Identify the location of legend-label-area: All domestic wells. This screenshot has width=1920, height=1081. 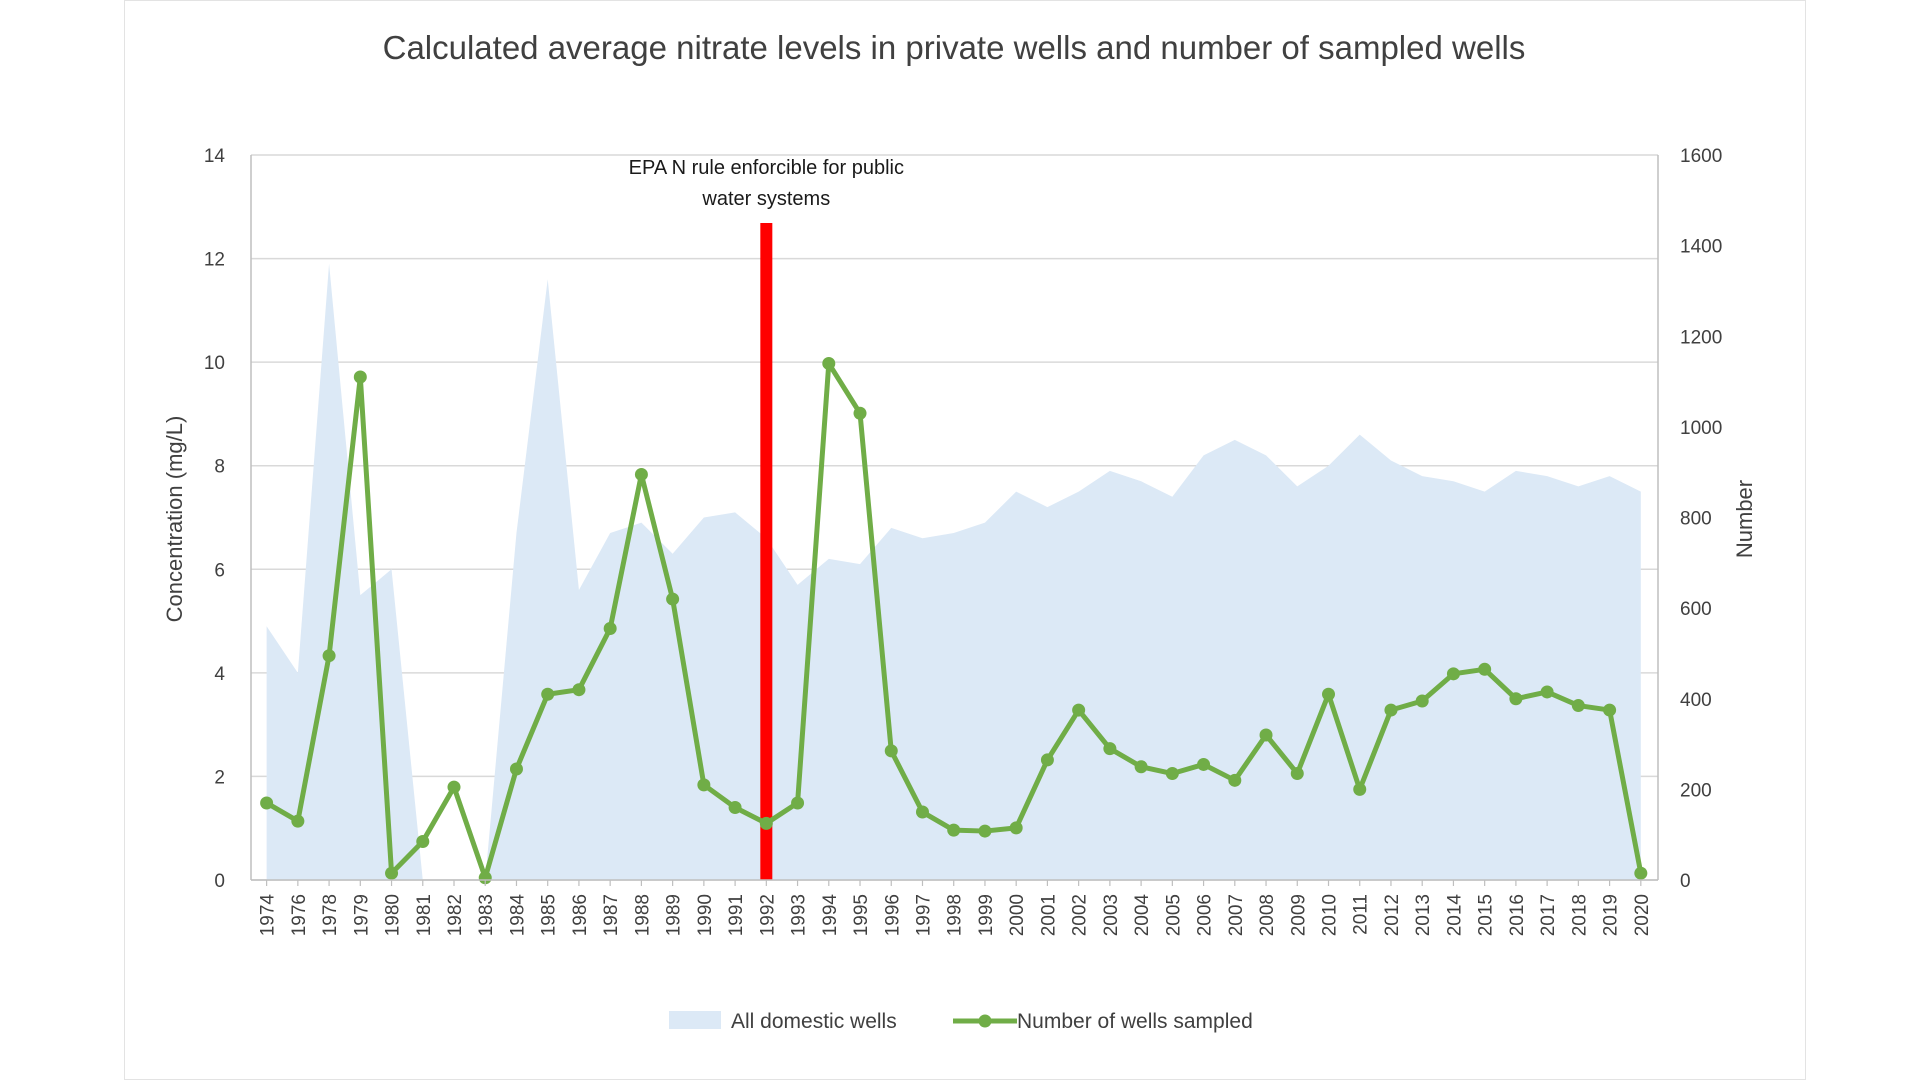
(814, 1021).